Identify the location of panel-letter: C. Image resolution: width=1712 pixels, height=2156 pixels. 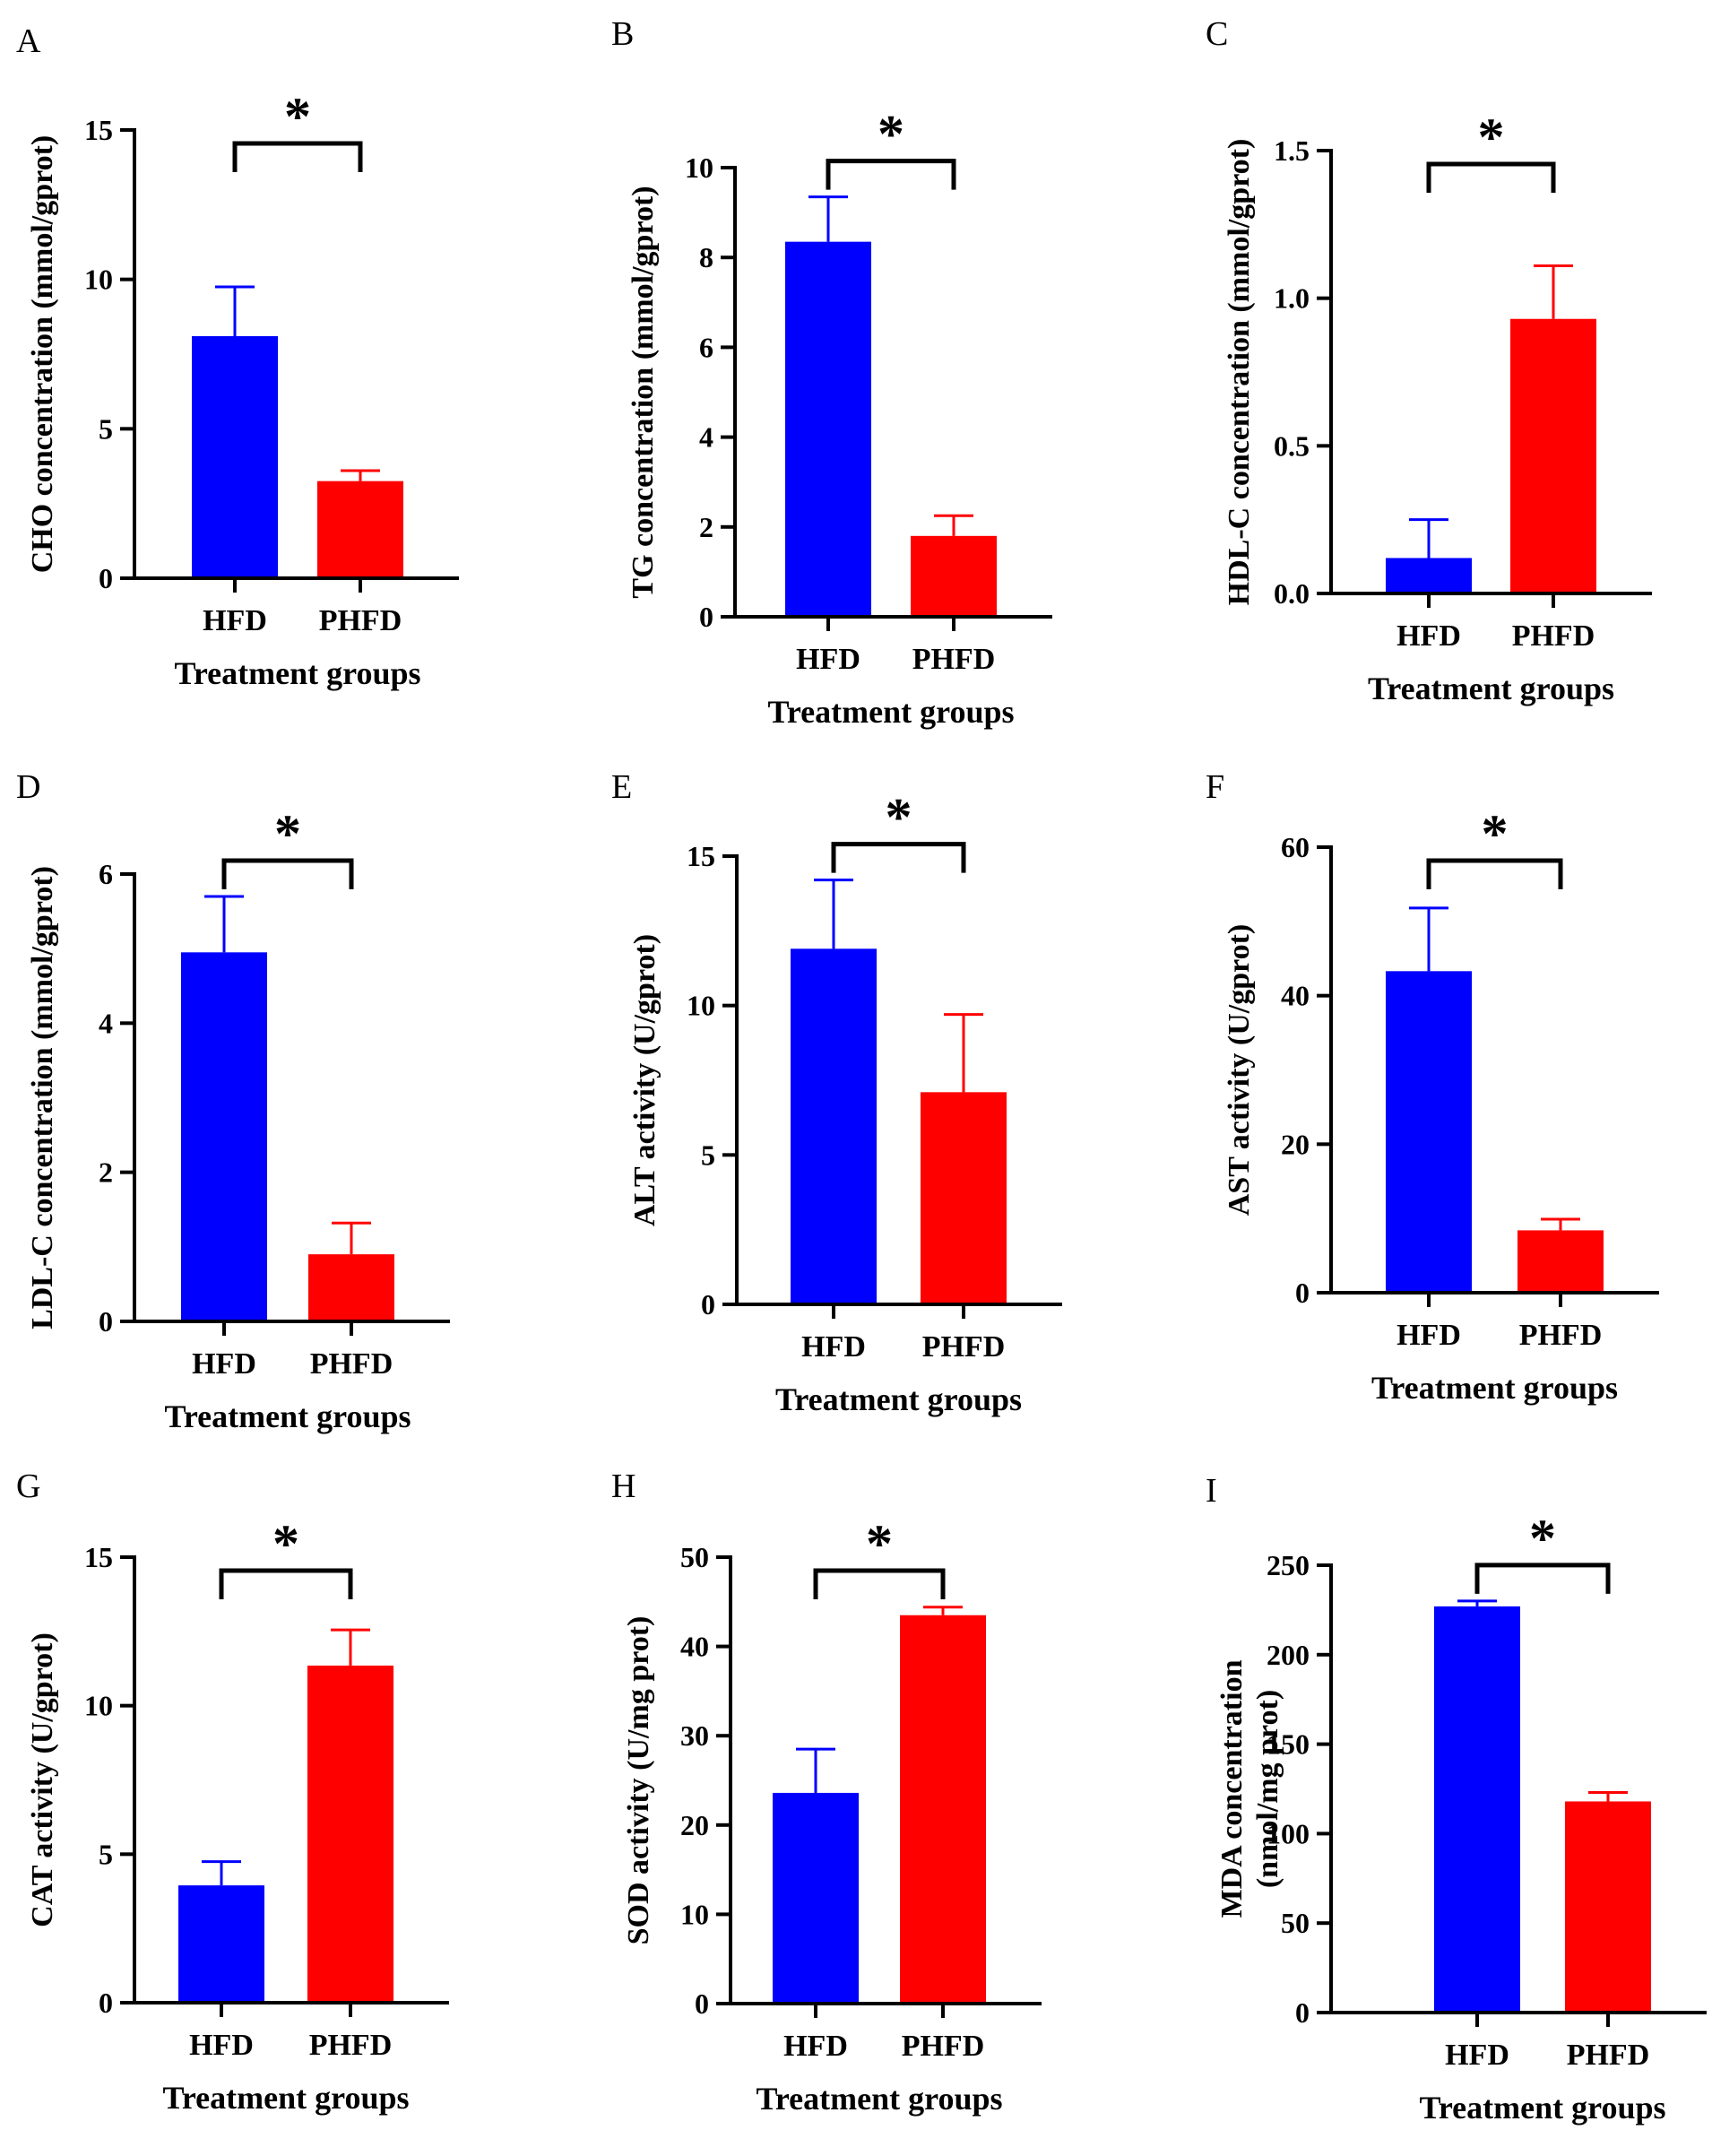
(1217, 34).